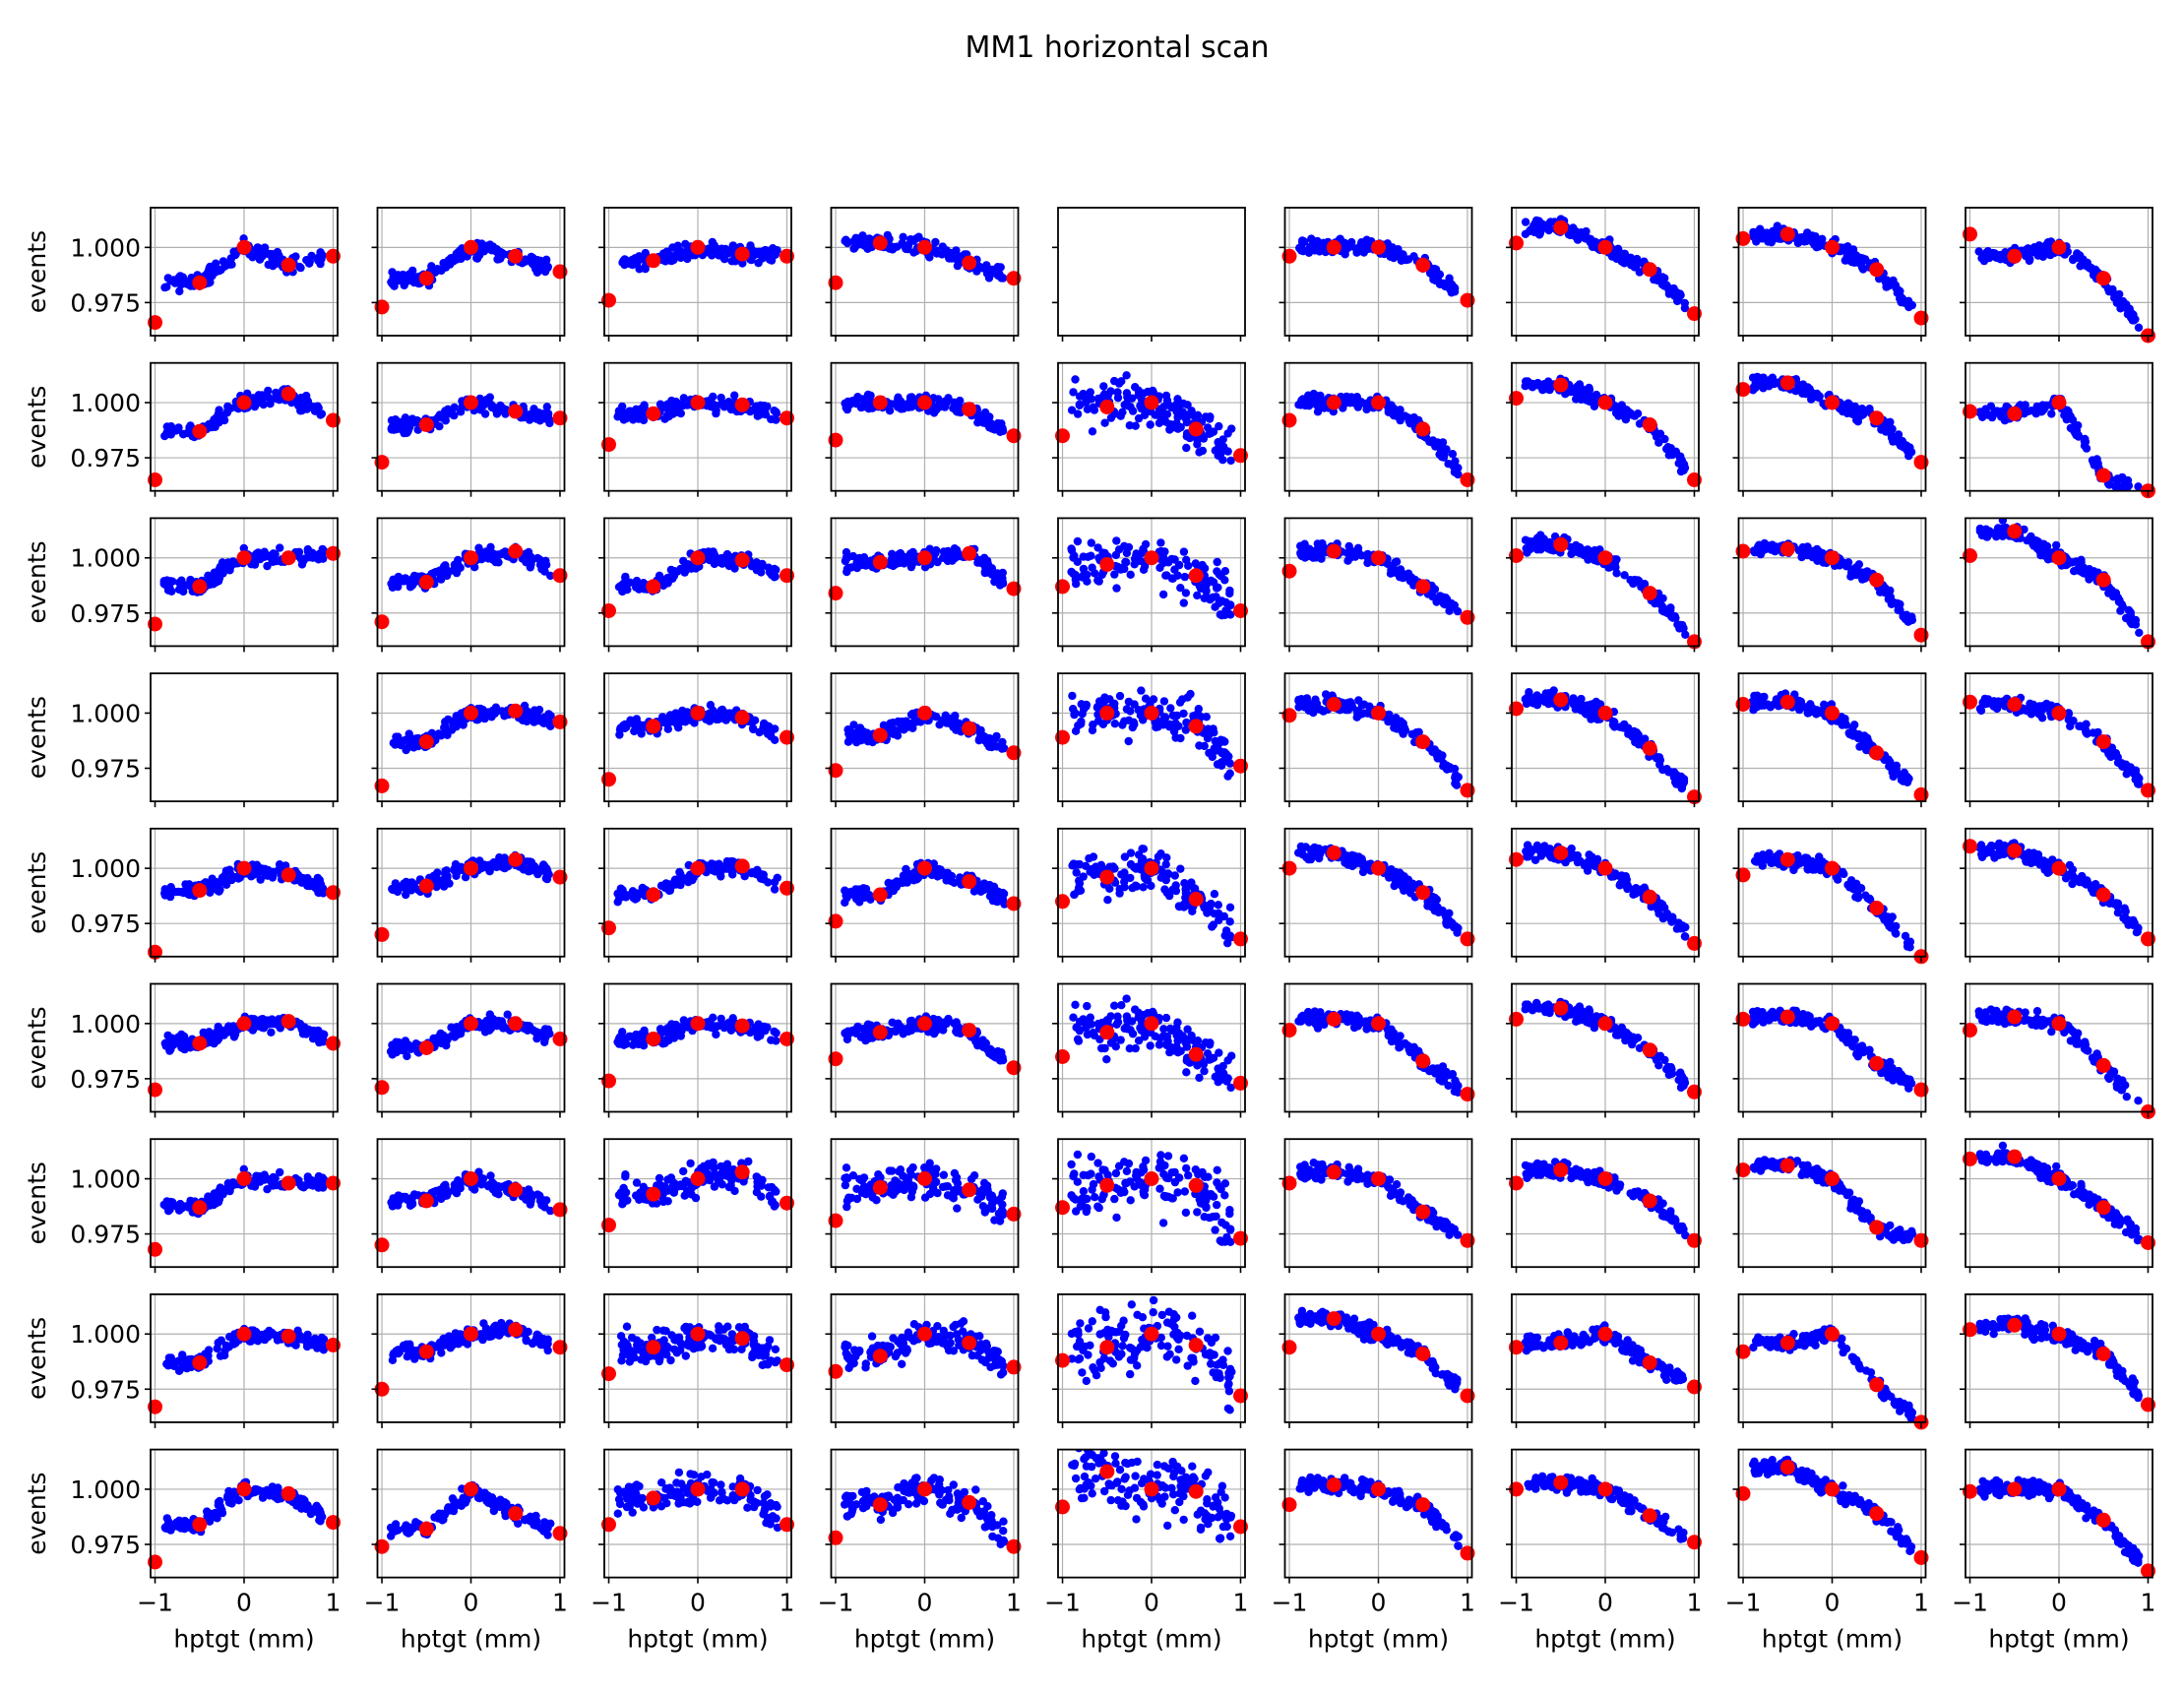  I want to click on subplot-r1-c3, so click(696, 274).